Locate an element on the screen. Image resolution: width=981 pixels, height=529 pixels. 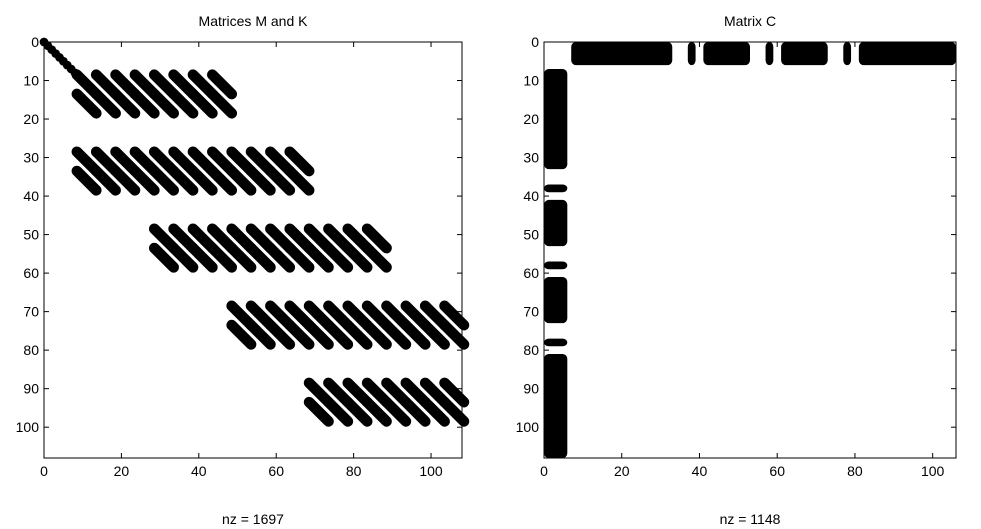
x-axis-label: nz = 1697 is located at coordinates (253, 519).